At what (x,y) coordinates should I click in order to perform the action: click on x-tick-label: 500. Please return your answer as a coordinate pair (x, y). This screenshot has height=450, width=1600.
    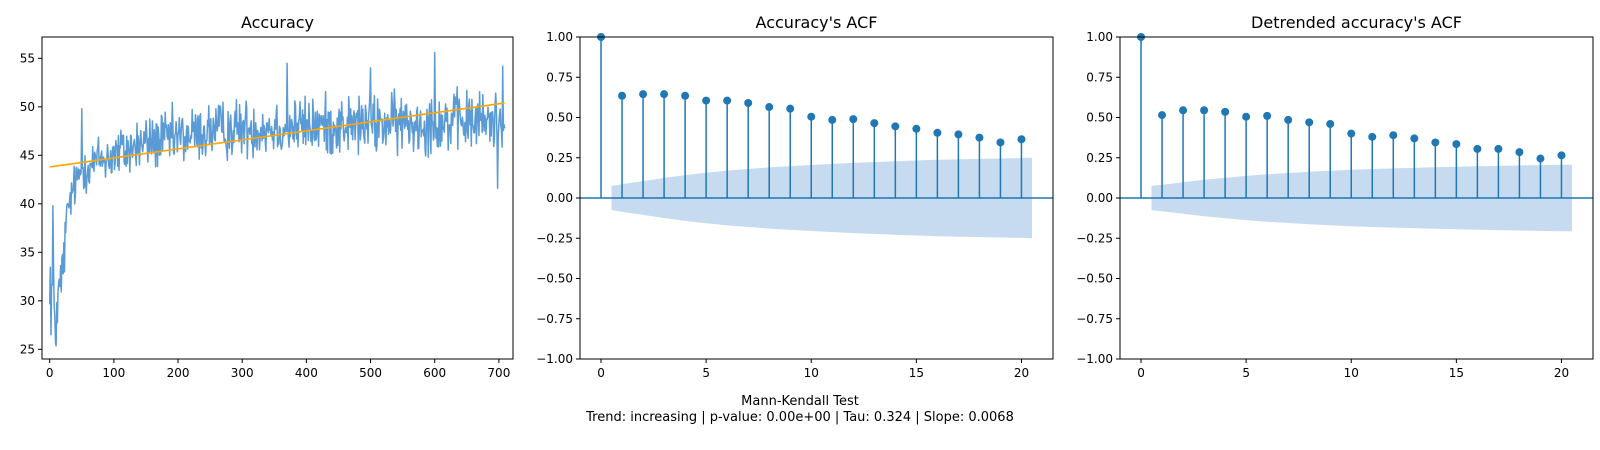
    Looking at the image, I should click on (370, 373).